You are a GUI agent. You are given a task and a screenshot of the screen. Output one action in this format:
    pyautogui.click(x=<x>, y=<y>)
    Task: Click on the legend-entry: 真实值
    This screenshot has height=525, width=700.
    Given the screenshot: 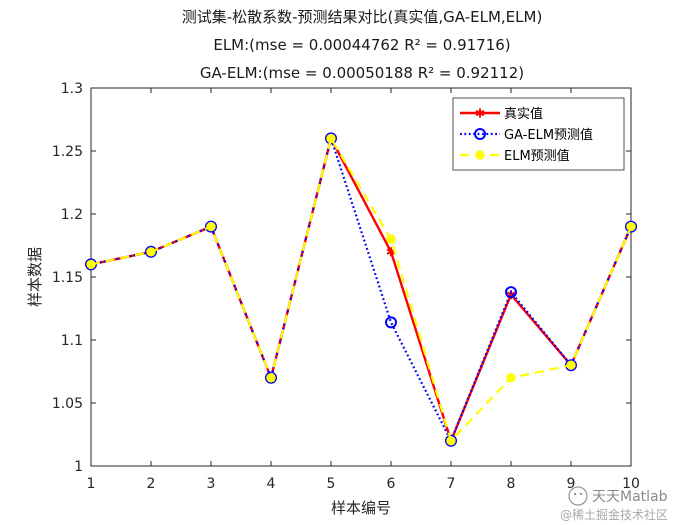 What is the action you would take?
    pyautogui.click(x=501, y=114)
    